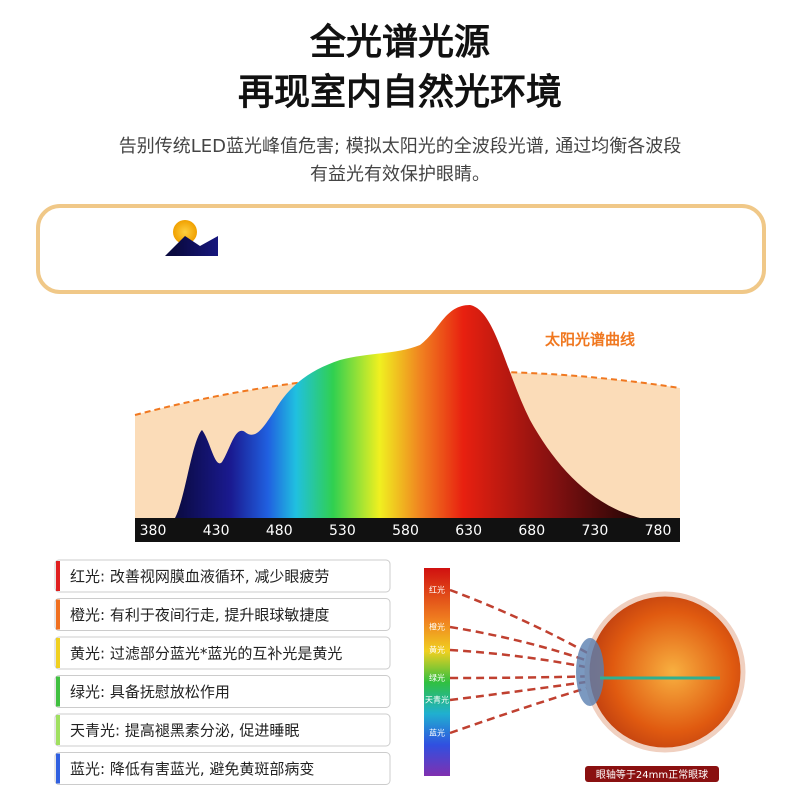 This screenshot has width=800, height=804. Describe the element at coordinates (153, 531) in the screenshot. I see `x-tick-label: 380` at that location.